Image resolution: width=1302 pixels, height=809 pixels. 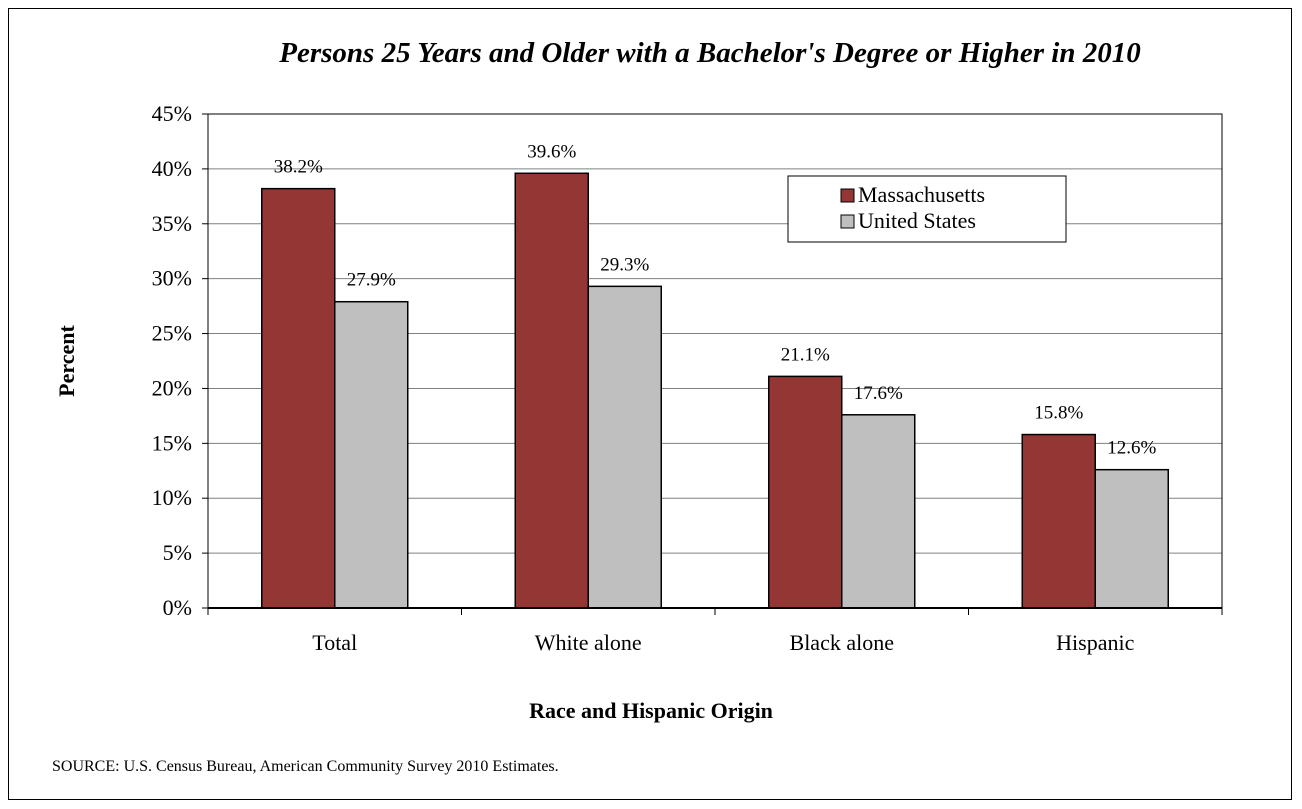 I want to click on legend-label: United States, so click(x=917, y=220).